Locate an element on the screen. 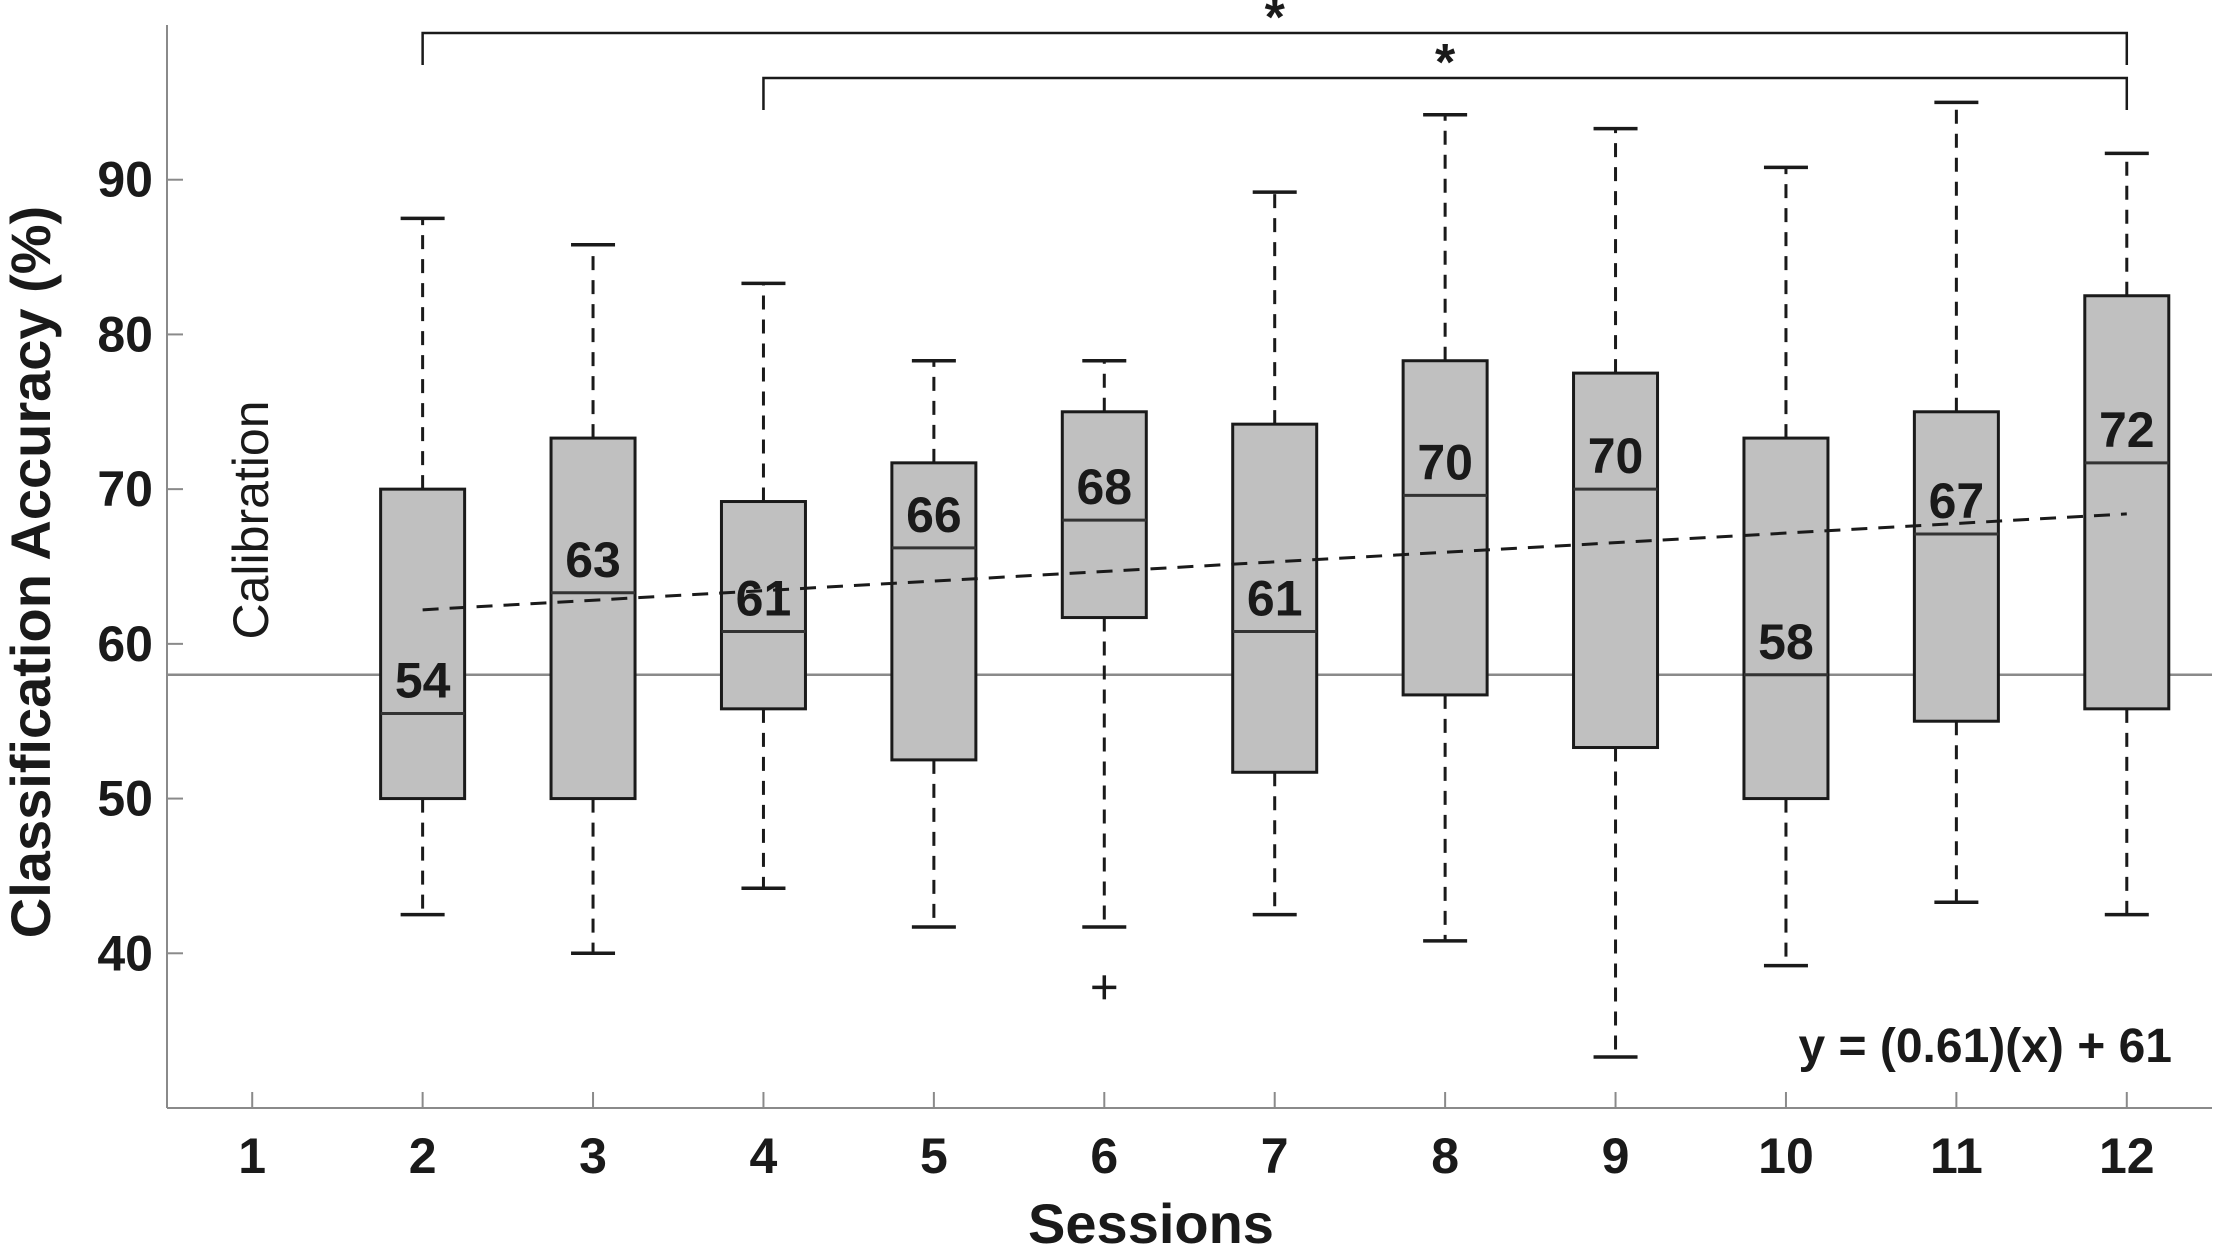 The height and width of the screenshot is (1255, 2217). y-axis-title: Classification Accuracy (%) is located at coordinates (31, 572).